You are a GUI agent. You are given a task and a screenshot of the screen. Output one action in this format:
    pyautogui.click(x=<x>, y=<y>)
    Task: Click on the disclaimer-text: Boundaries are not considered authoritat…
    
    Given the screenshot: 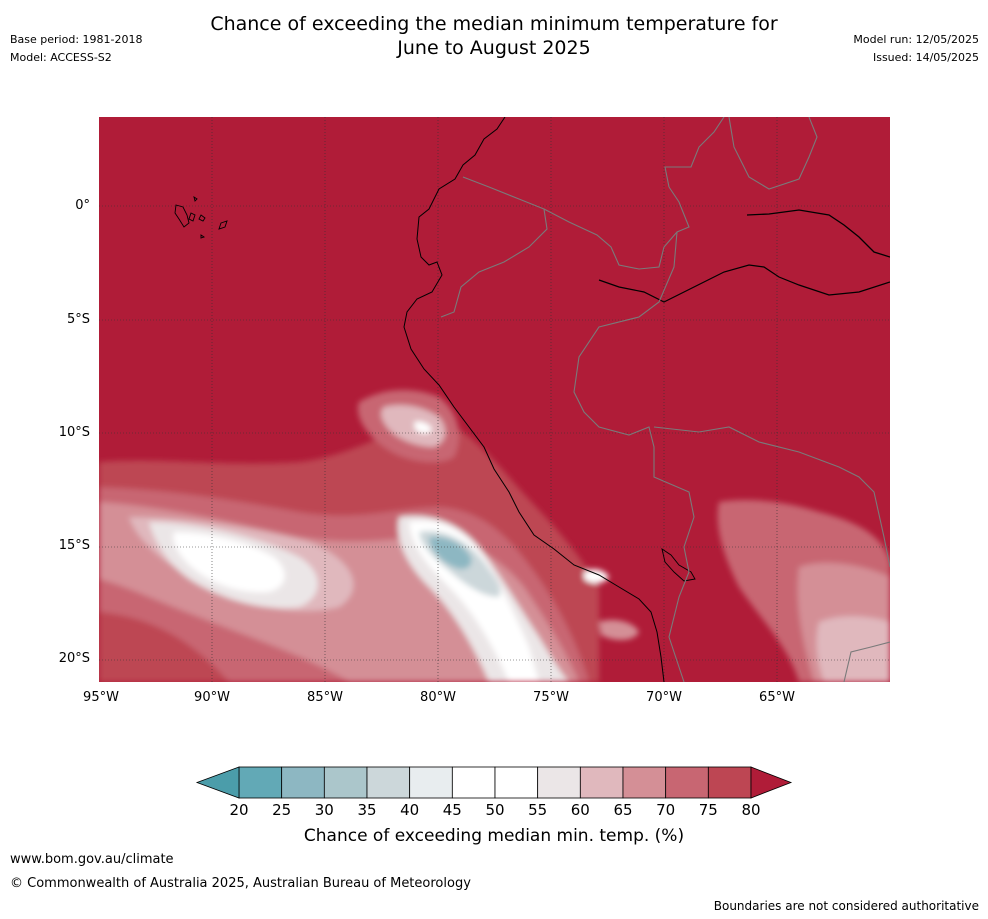 What is the action you would take?
    pyautogui.click(x=846, y=906)
    